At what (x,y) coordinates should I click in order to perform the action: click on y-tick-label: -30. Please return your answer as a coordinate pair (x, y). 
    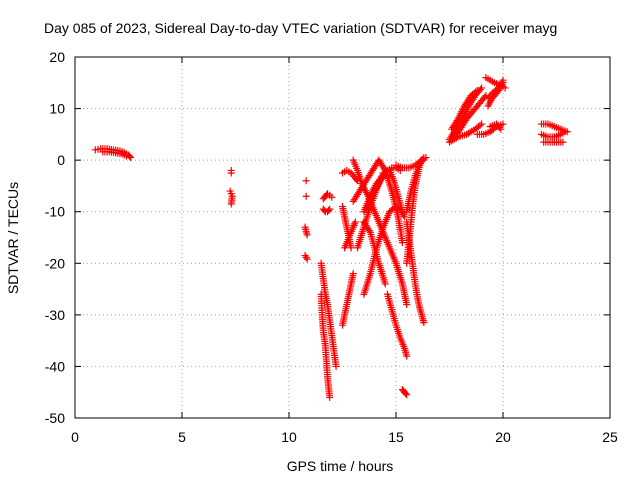
    Looking at the image, I should click on (55, 315).